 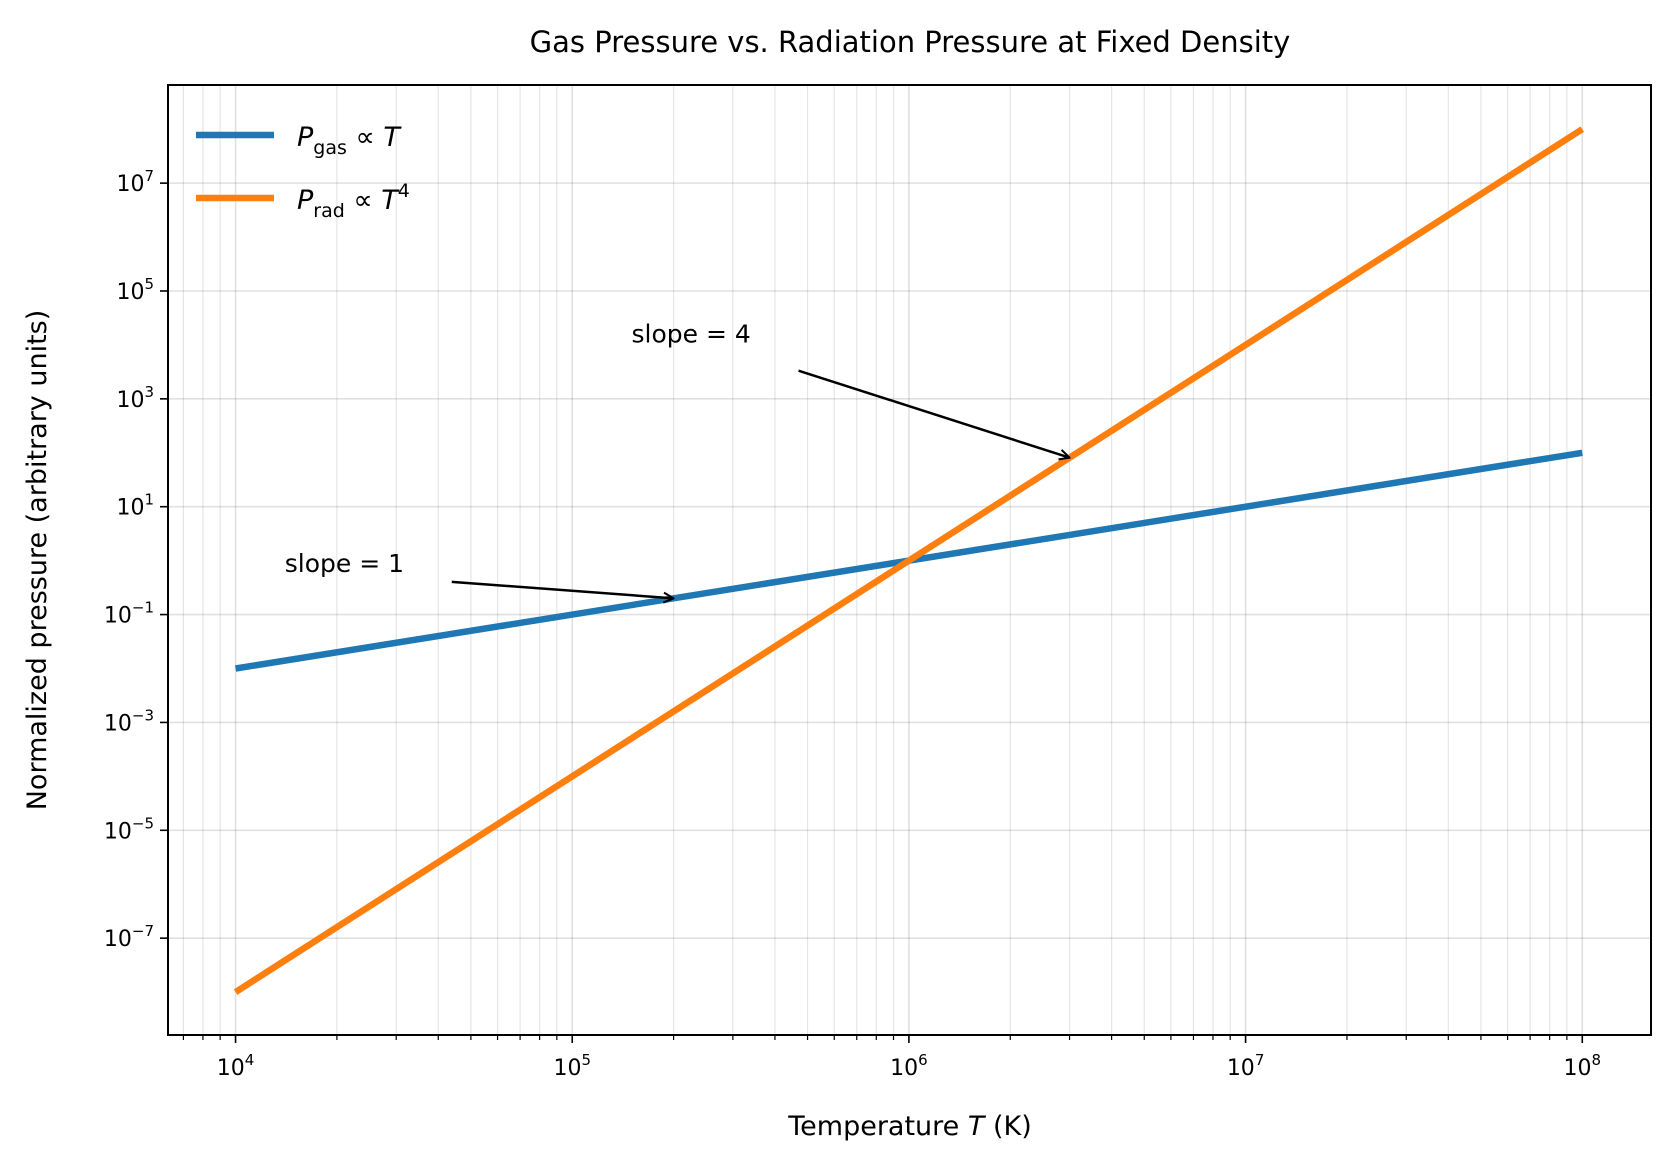 I want to click on x-tick-label: 10⁷, so click(x=1246, y=1066).